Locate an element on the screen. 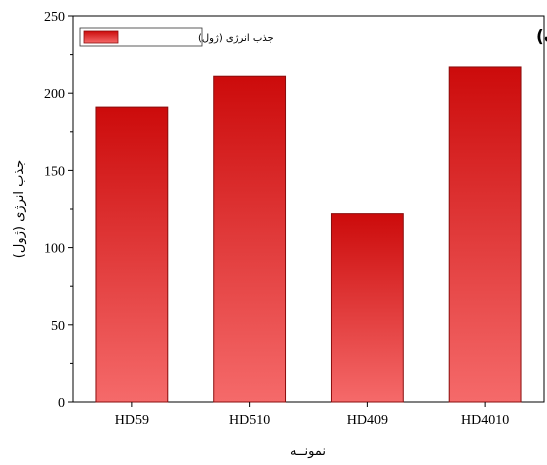 Image resolution: width=547 pixels, height=465 pixels. legend-swatch is located at coordinates (101, 37).